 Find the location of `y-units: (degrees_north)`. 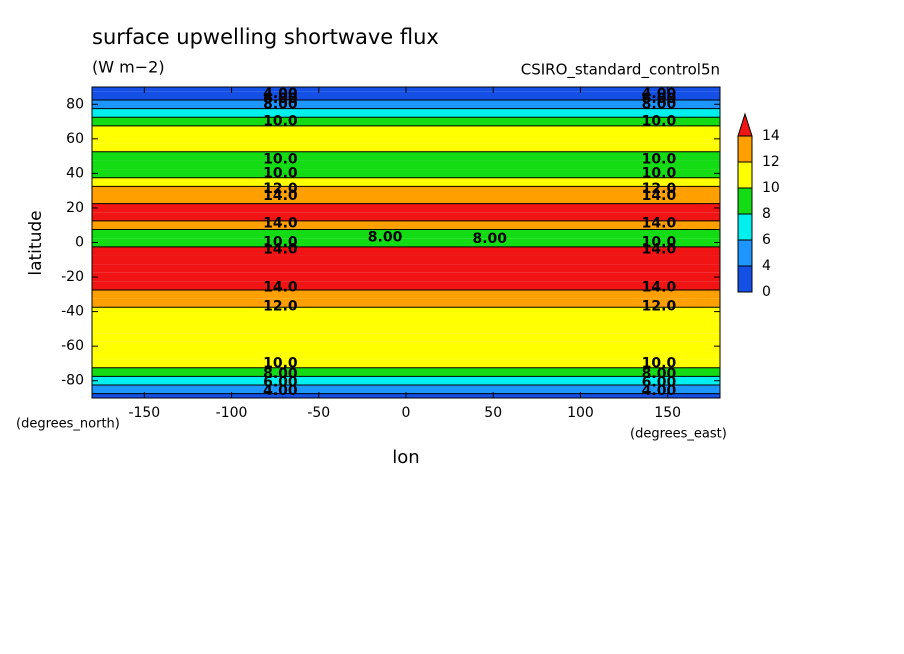

y-units: (degrees_north) is located at coordinates (68, 424).